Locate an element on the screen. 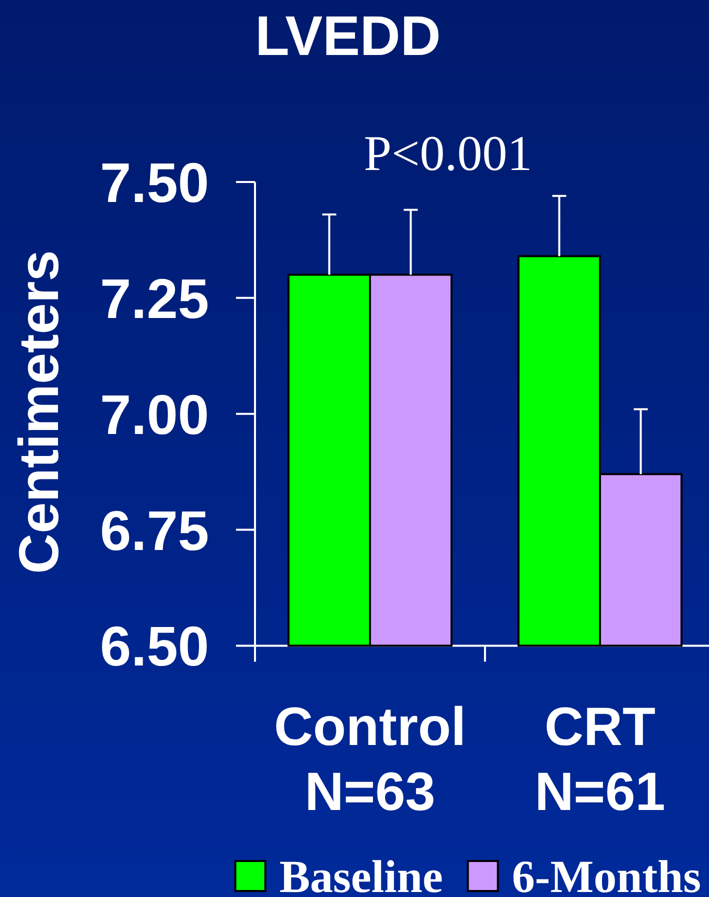 Image resolution: width=709 pixels, height=897 pixels. legend-label: 6-Months is located at coordinates (607, 874).